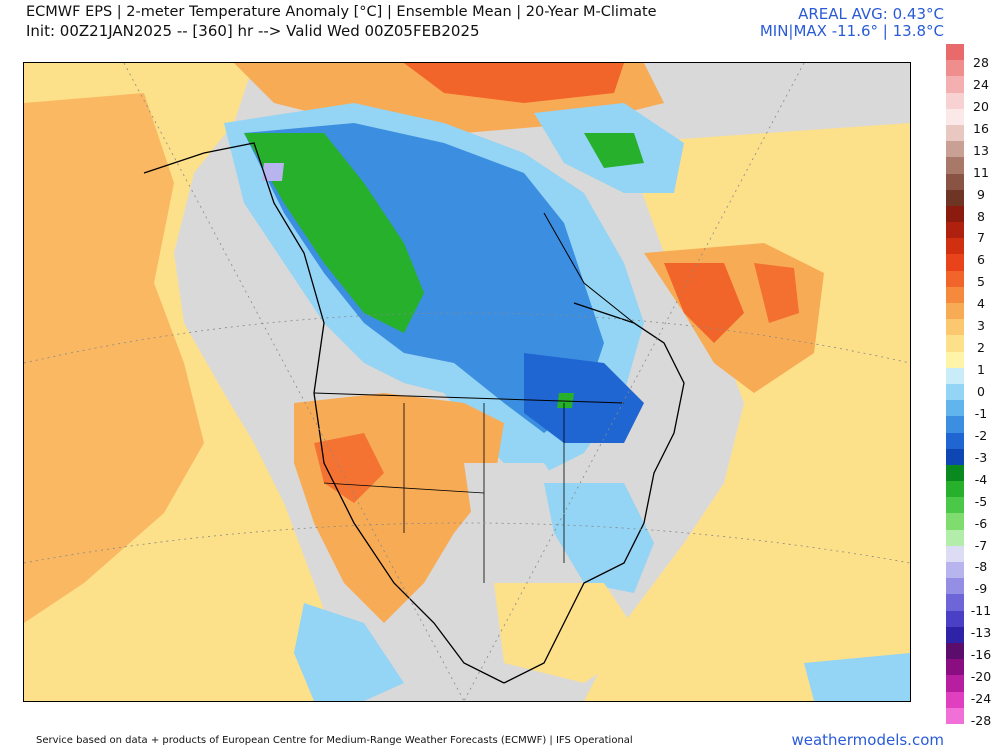 This screenshot has width=1000, height=750. Describe the element at coordinates (981, 435) in the screenshot. I see `colorbar-label: -2` at that location.